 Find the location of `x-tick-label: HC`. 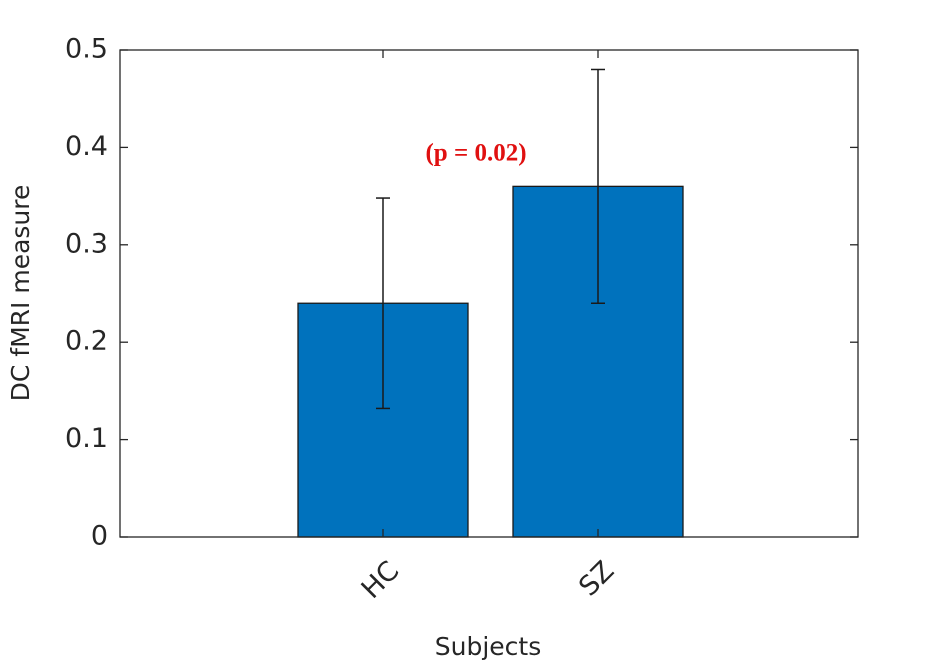

x-tick-label: HC is located at coordinates (381, 580).